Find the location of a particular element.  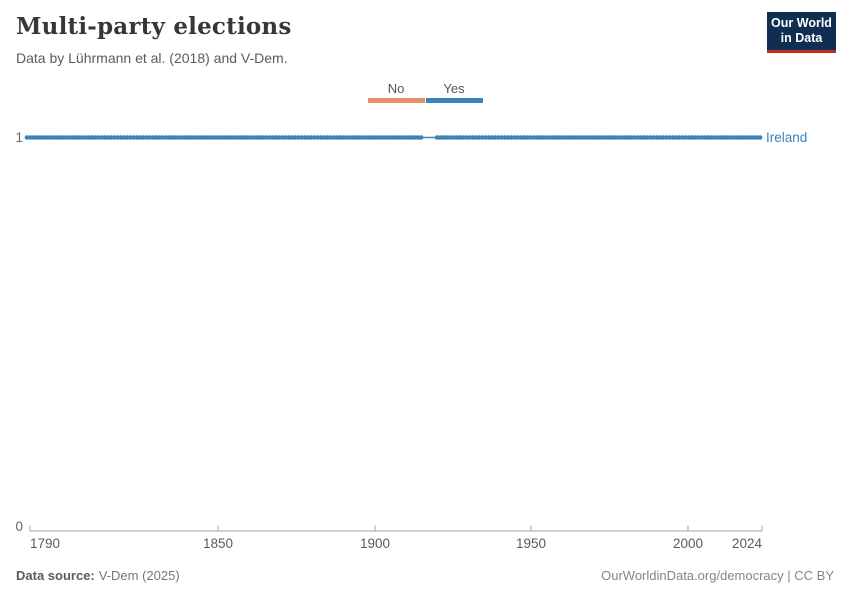

x-tick-1900: 1900 is located at coordinates (375, 543).